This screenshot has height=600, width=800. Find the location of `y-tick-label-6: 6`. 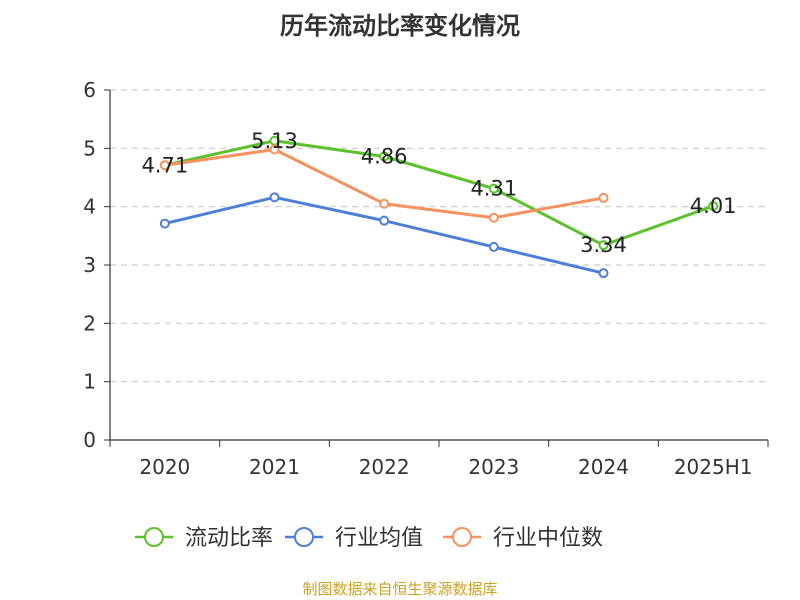

y-tick-label-6: 6 is located at coordinates (89, 90).